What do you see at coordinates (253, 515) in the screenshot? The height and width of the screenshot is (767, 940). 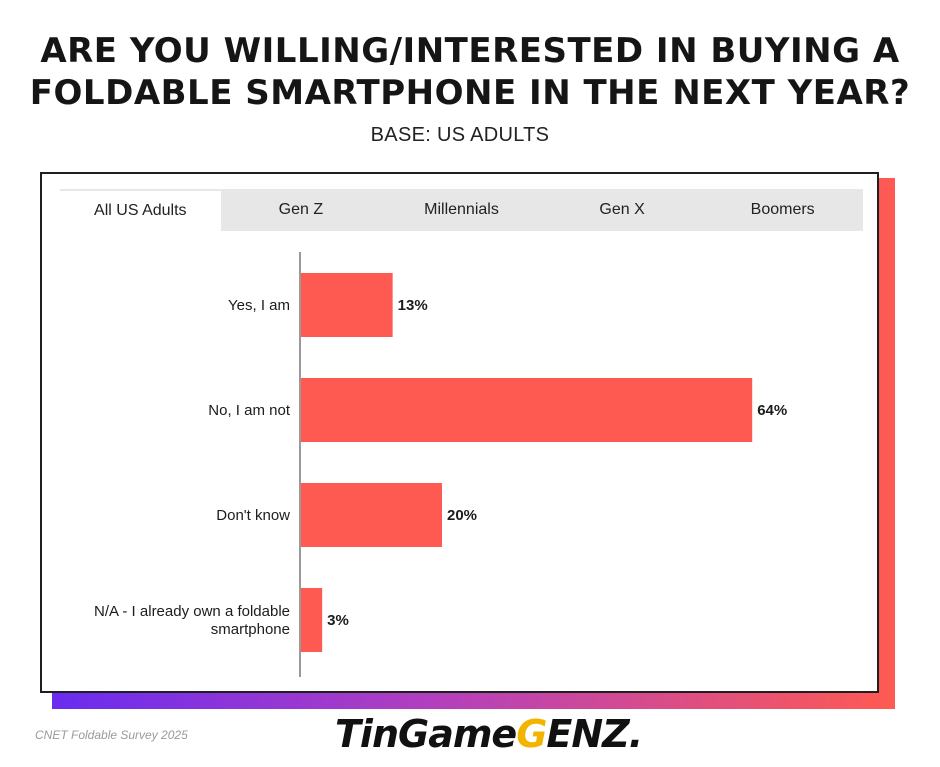 I see `category-label: Don't know` at bounding box center [253, 515].